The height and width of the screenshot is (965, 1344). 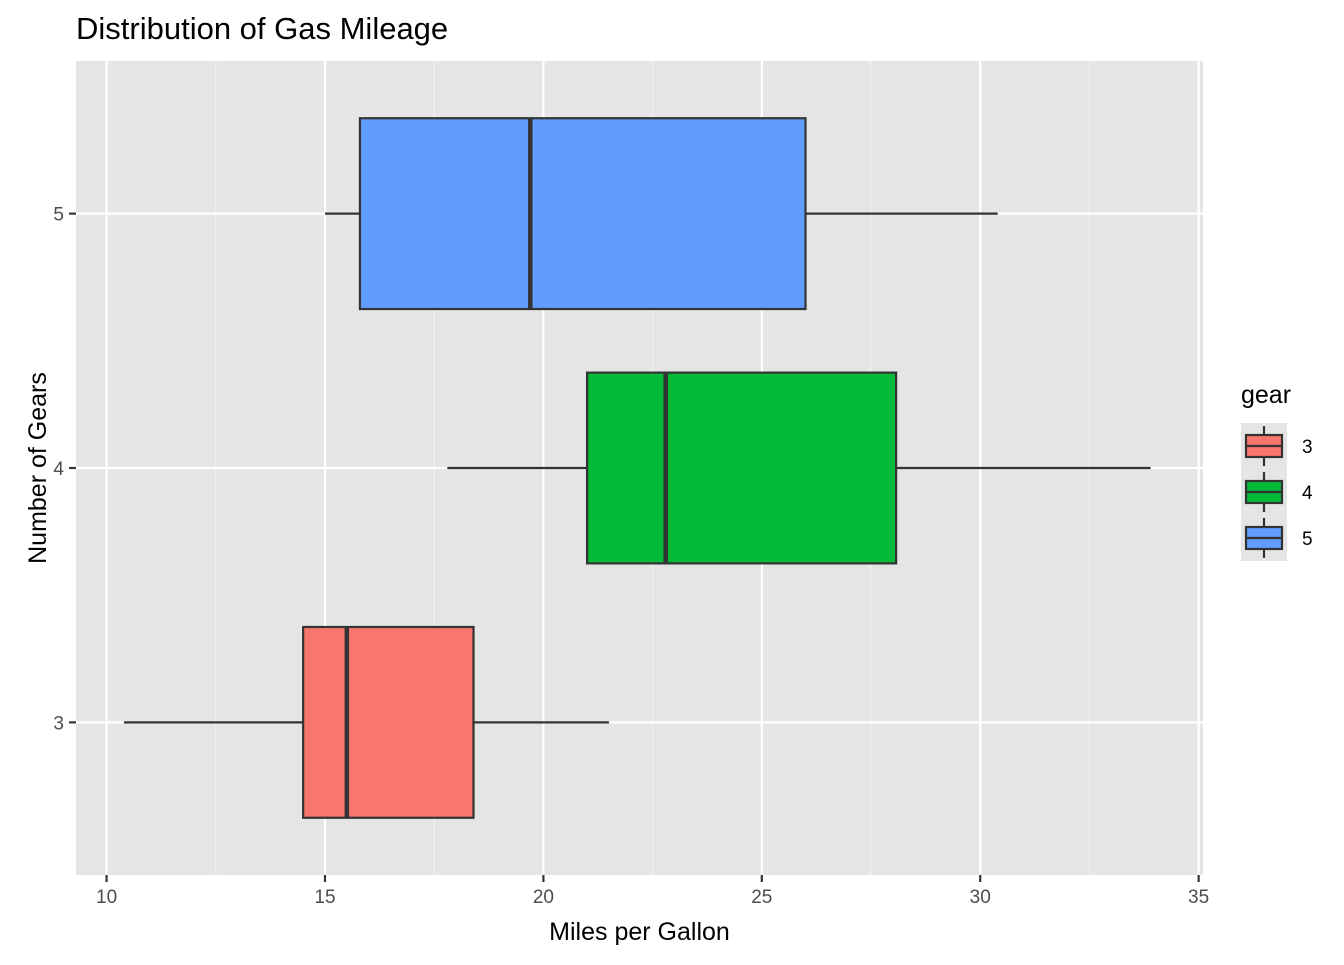 What do you see at coordinates (106, 897) in the screenshot?
I see `x-tick-label: 10` at bounding box center [106, 897].